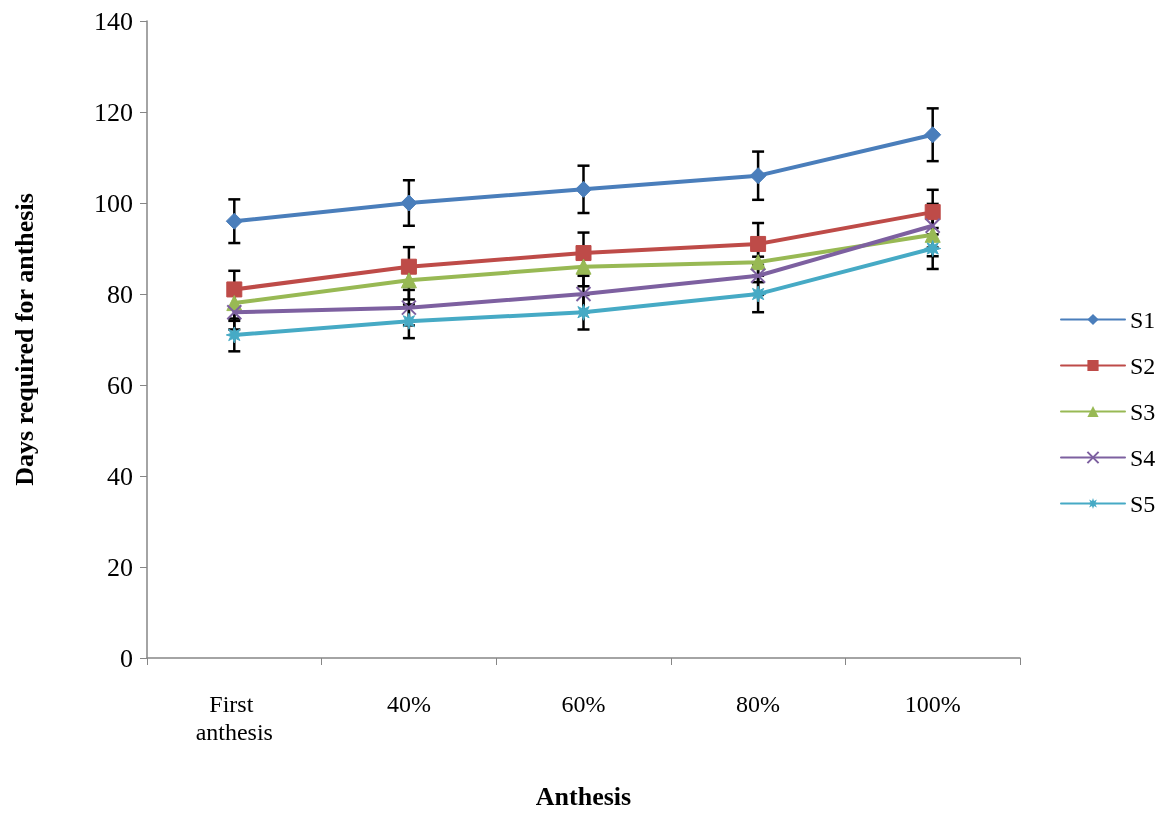 Image resolution: width=1171 pixels, height=823 pixels. I want to click on y-tick-label: 20, so click(120, 567).